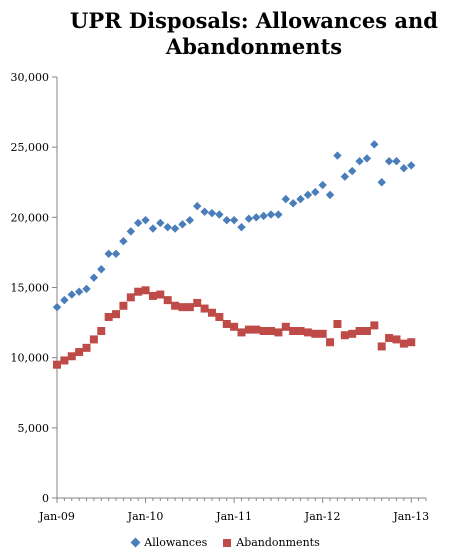 This screenshot has height=554, width=452. What do you see at coordinates (30, 358) in the screenshot?
I see `y-tick-label: 10,000` at bounding box center [30, 358].